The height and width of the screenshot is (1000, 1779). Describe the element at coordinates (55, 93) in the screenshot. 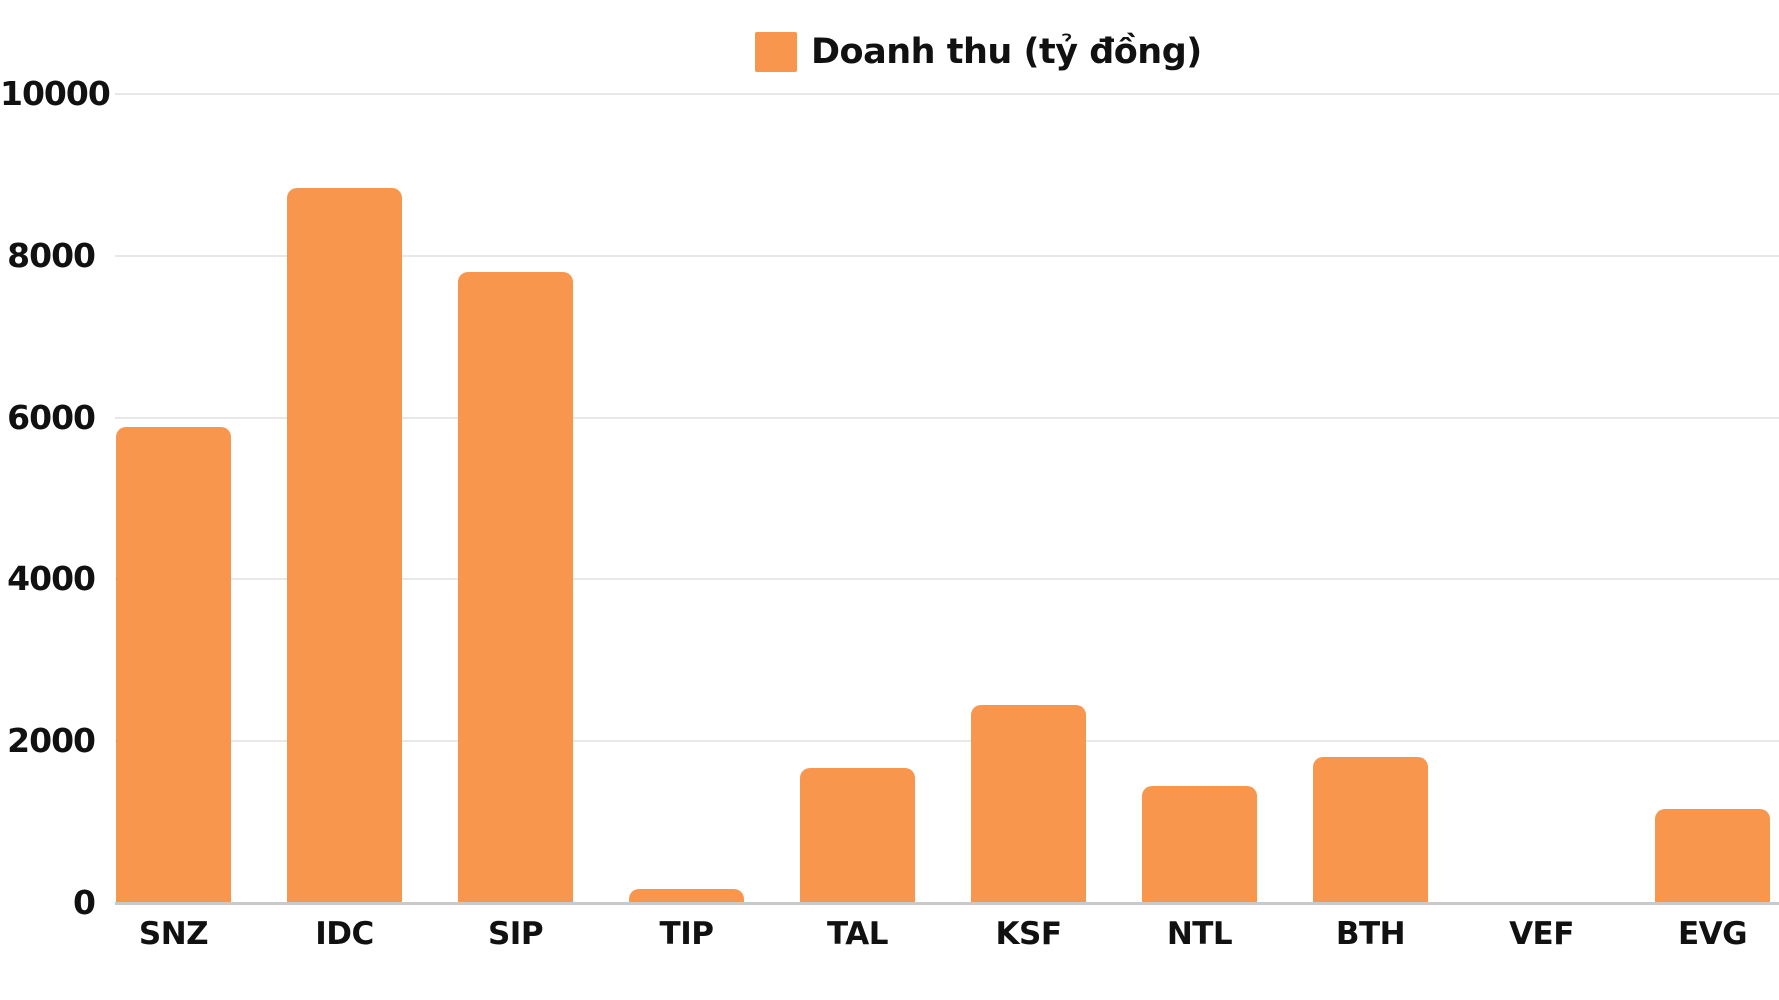

I see `y-tick-label-10000: 10000` at that location.